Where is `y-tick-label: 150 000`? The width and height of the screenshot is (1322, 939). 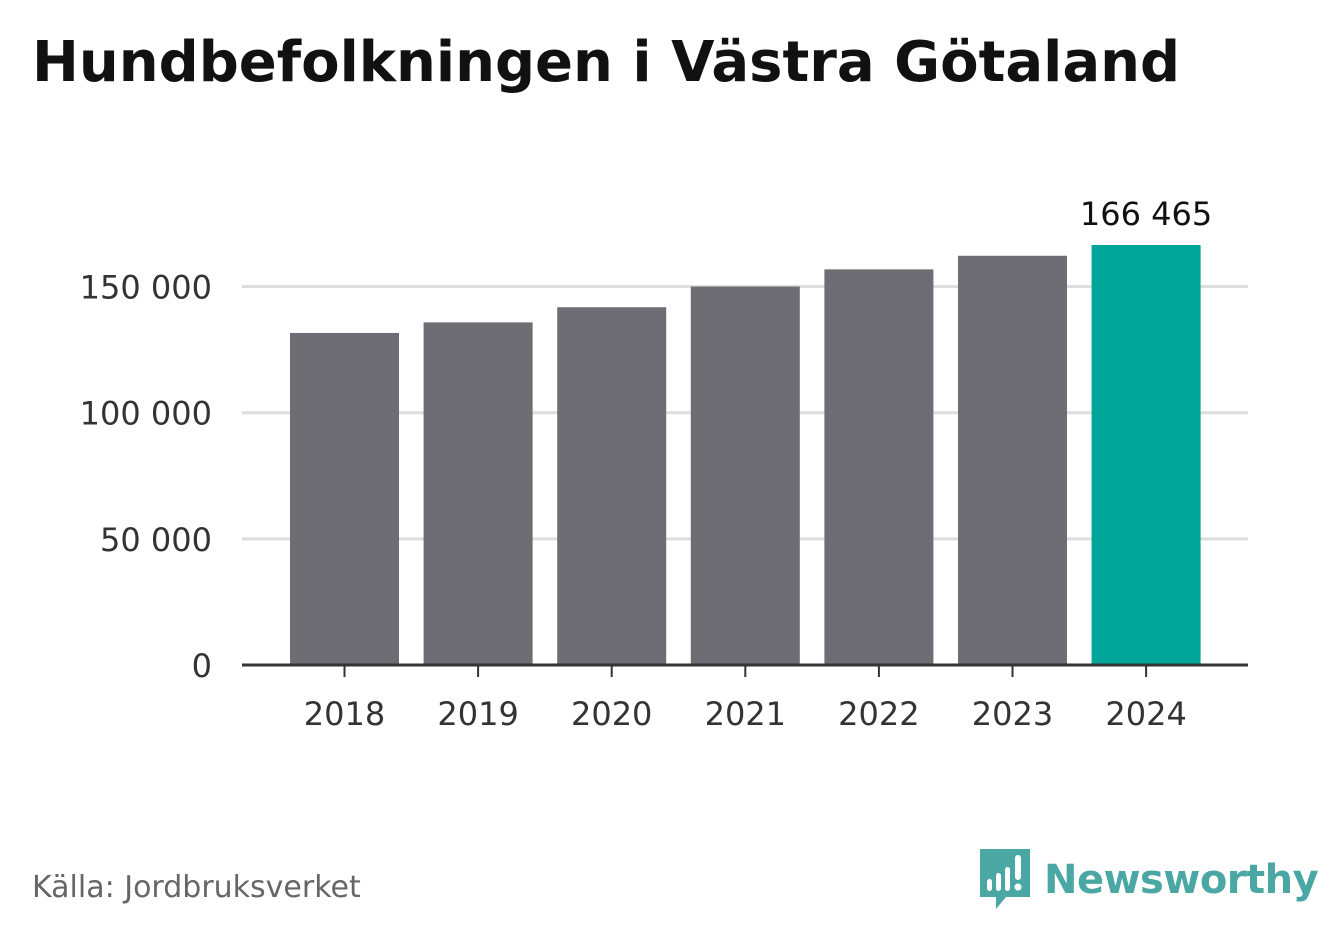
y-tick-label: 150 000 is located at coordinates (146, 288).